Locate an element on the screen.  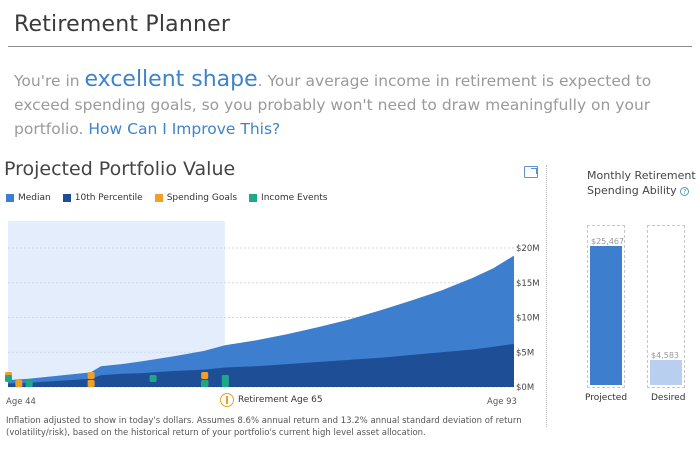
desired-label: Desired is located at coordinates (668, 398).